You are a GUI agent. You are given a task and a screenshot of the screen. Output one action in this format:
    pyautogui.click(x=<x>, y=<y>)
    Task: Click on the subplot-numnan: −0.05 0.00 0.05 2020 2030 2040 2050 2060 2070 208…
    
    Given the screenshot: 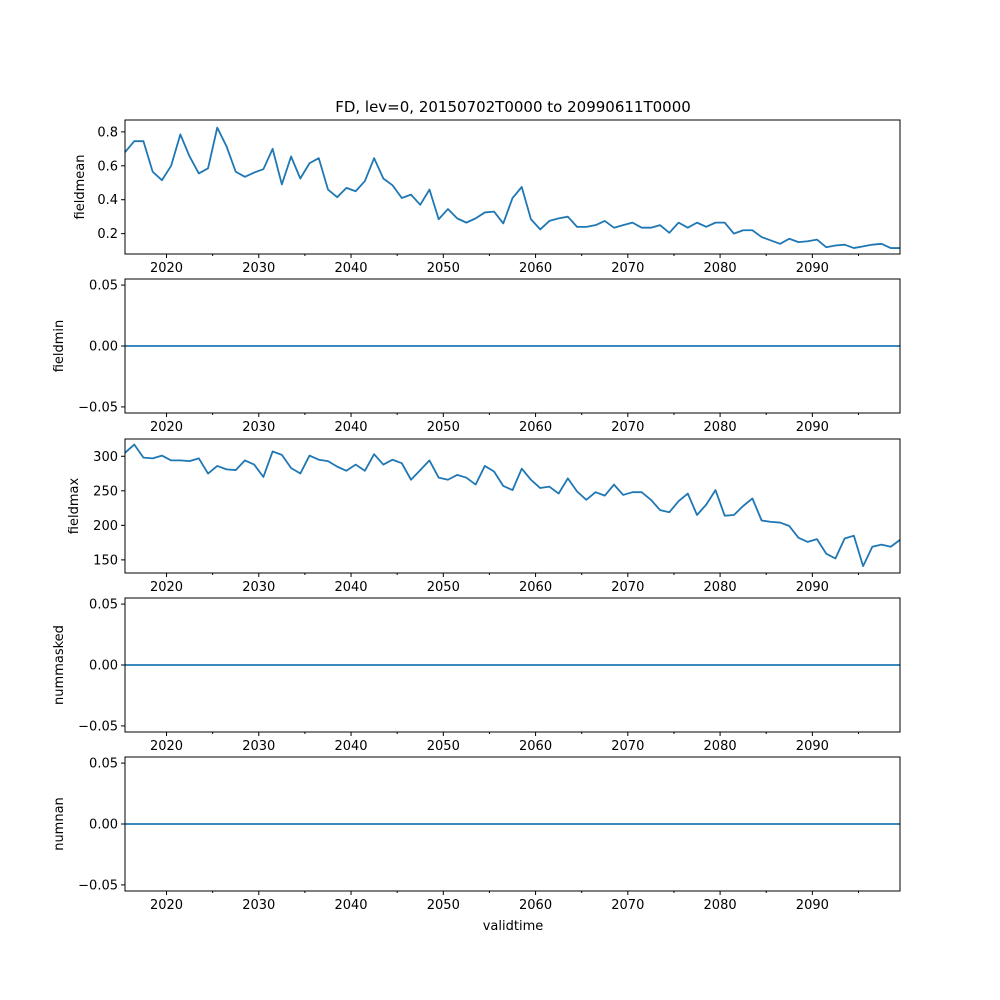 What is the action you would take?
    pyautogui.click(x=476, y=834)
    